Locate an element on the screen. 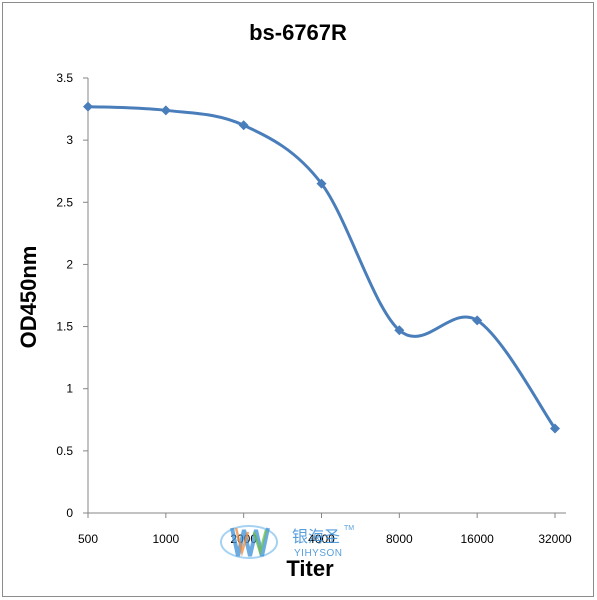 The image size is (597, 600). watermark-english-text: YIHYSON is located at coordinates (318, 553).